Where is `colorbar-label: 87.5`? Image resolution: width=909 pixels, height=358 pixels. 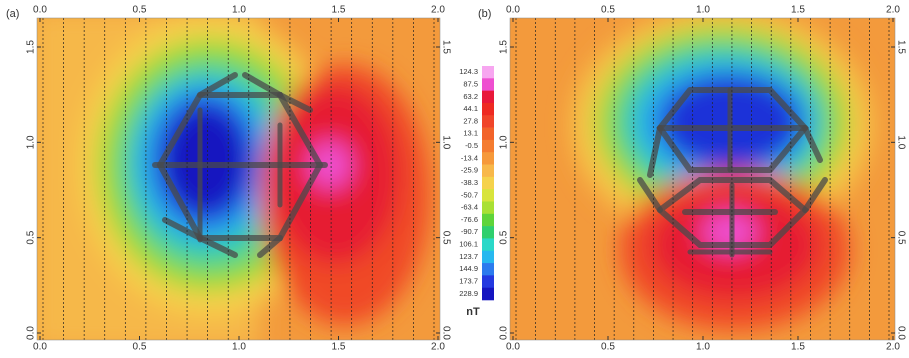
colorbar-label: 87.5 is located at coordinates (470, 83).